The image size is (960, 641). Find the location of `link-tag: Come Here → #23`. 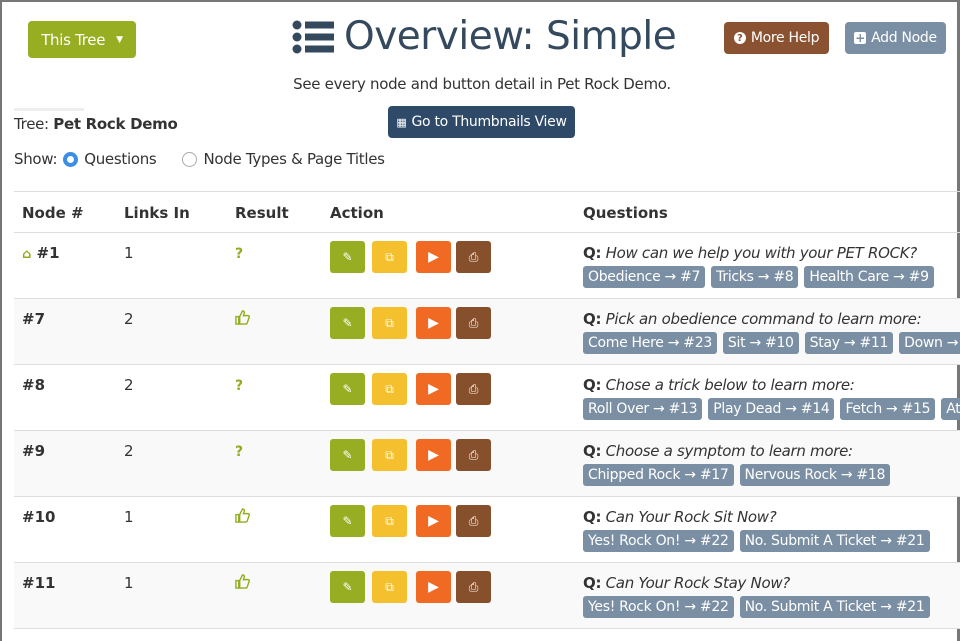

link-tag: Come Here → #23 is located at coordinates (650, 343).